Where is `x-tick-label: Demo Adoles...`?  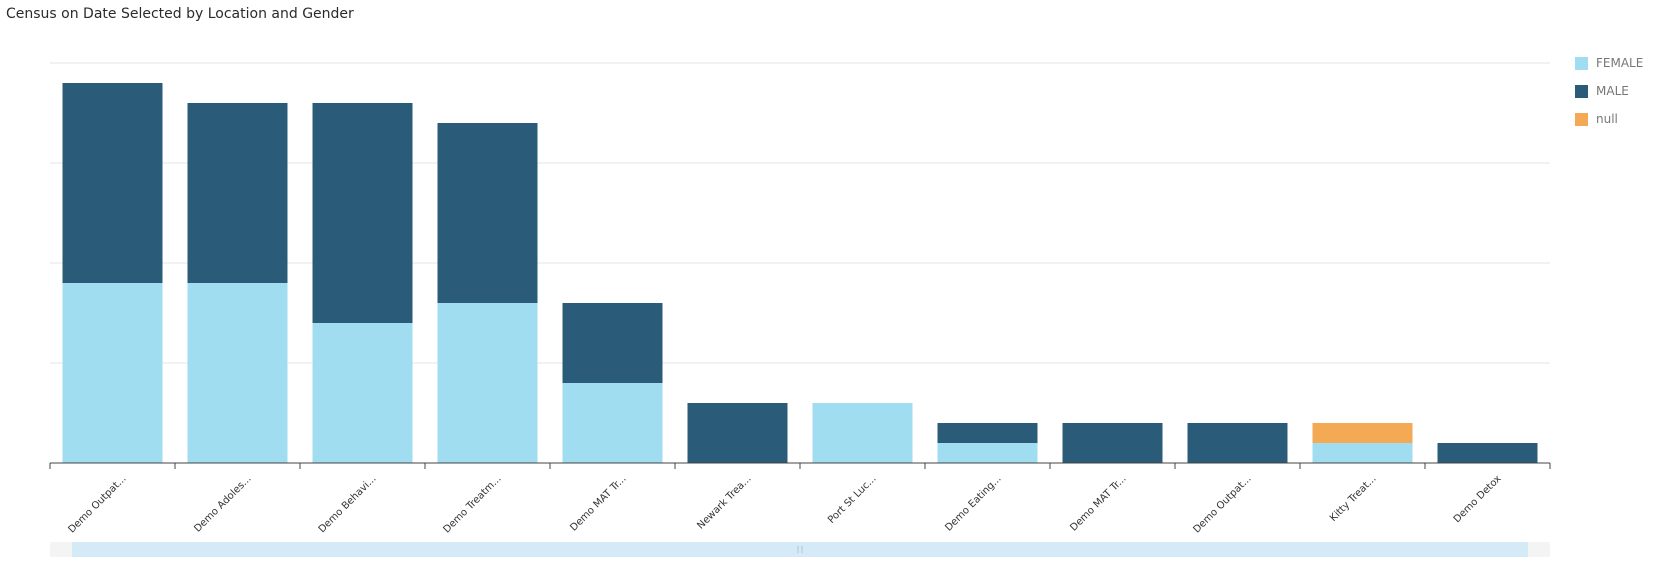
x-tick-label: Demo Adoles... is located at coordinates (222, 503).